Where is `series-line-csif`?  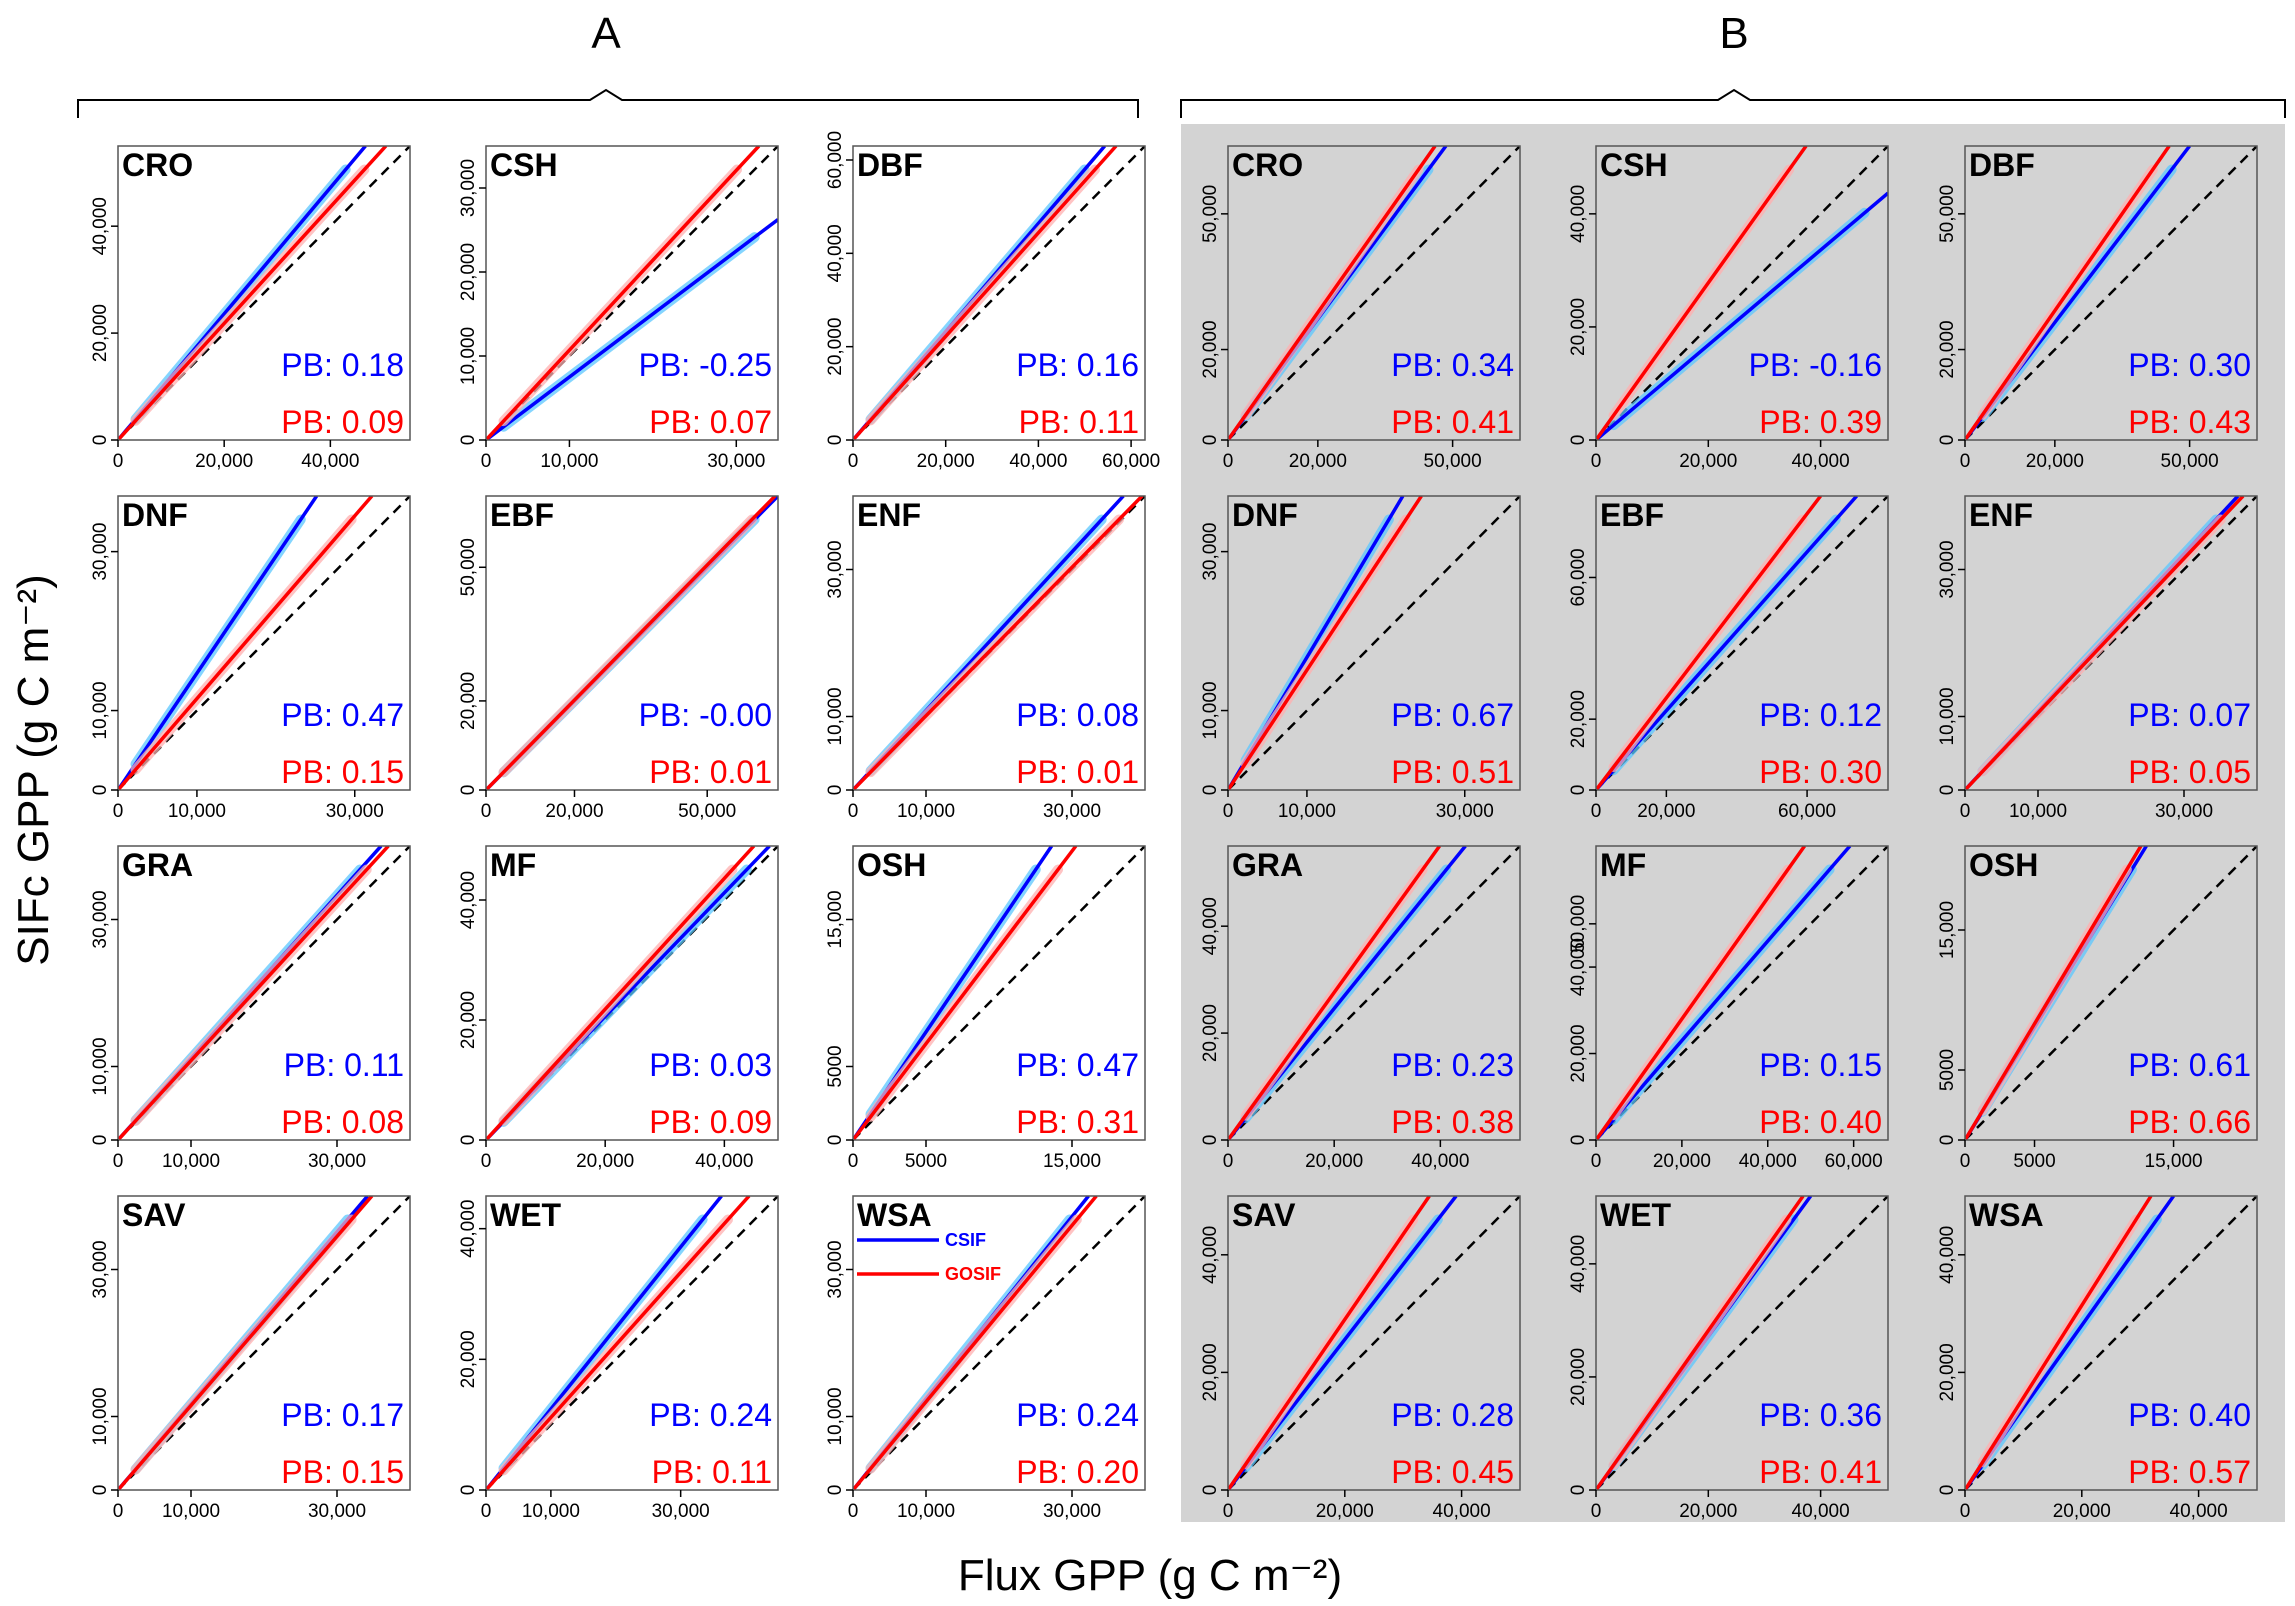
series-line-csif is located at coordinates (218, 643).